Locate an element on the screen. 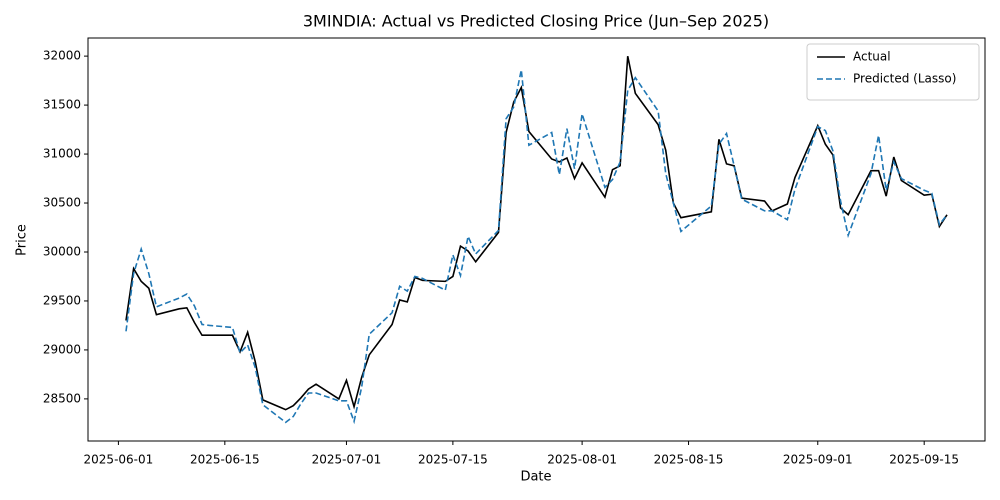 The image size is (1000, 500). x-tick-label: 2025-09-15 is located at coordinates (924, 460).